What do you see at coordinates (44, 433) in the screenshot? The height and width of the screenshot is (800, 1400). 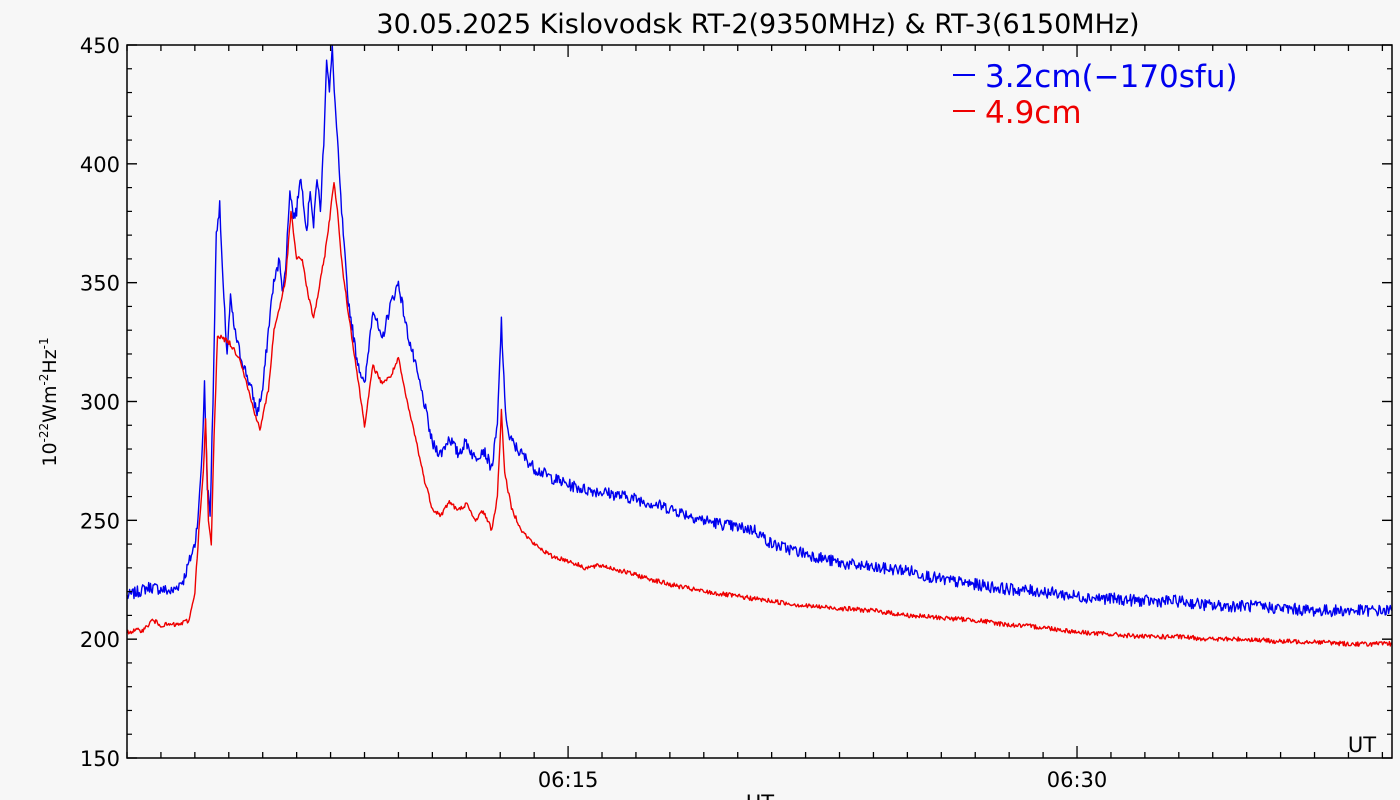 I see `ylabel-exp1: -22` at bounding box center [44, 433].